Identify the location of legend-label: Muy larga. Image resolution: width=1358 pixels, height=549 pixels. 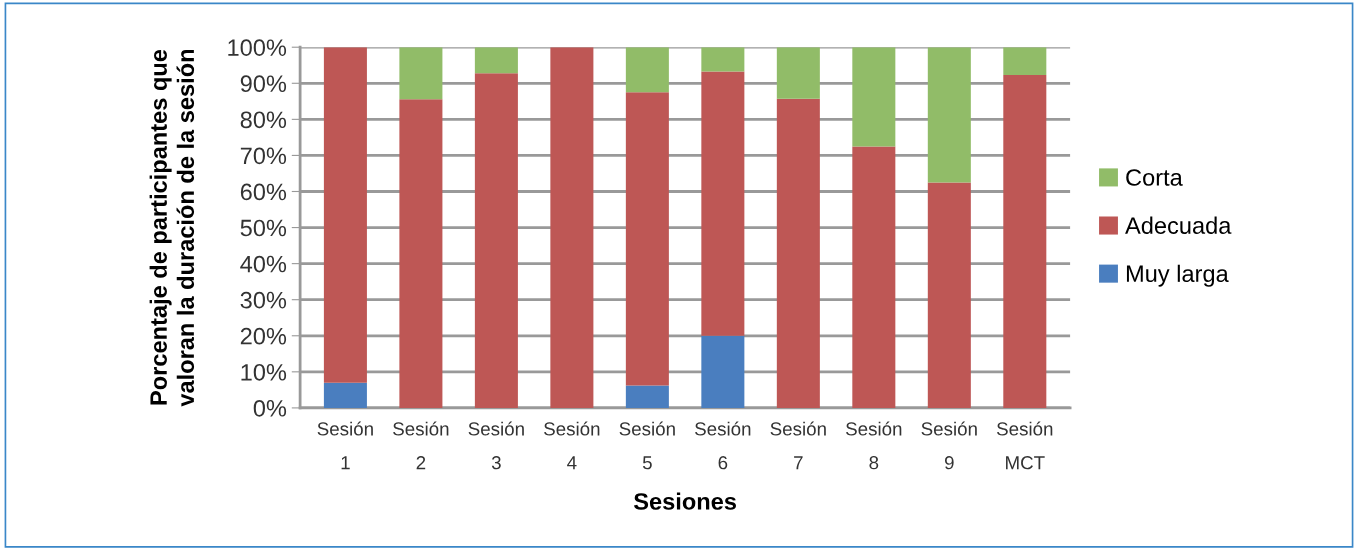
(1177, 275).